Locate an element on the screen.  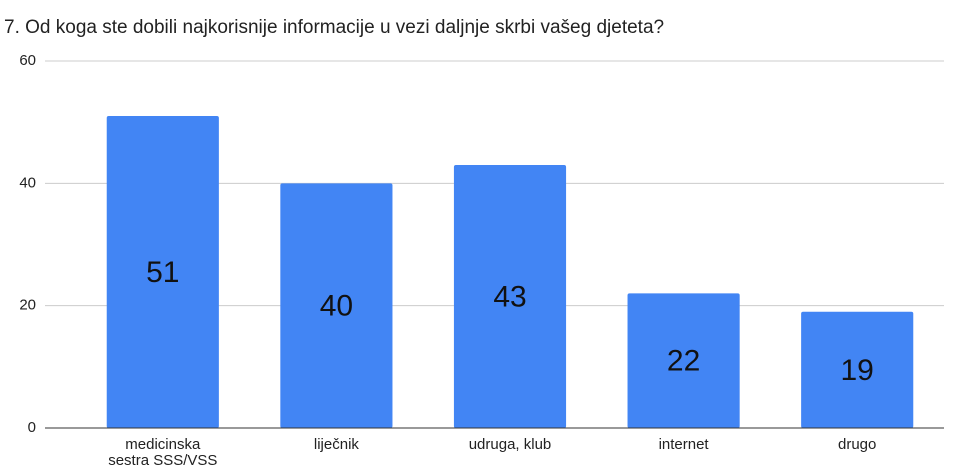
y-tick-label: 0 is located at coordinates (32, 427).